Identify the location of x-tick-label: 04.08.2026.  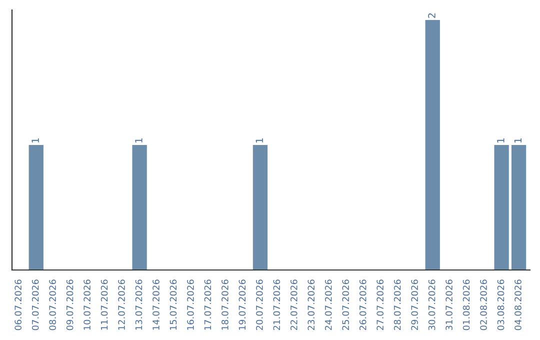
(518, 305).